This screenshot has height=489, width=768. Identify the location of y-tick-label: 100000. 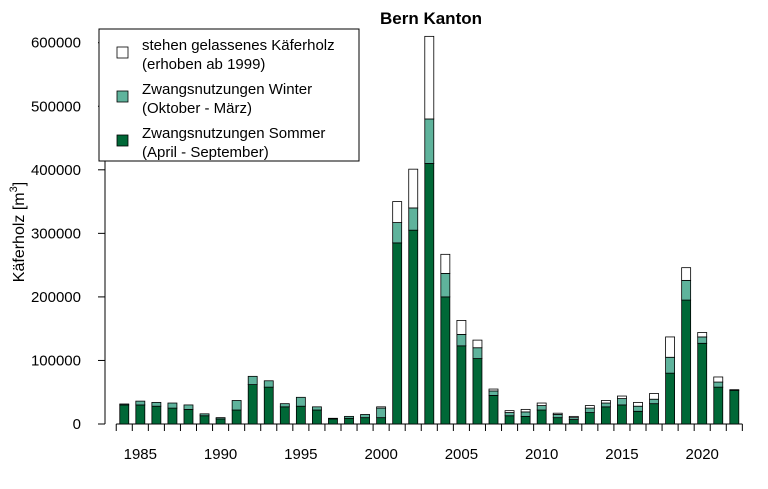
(56, 360).